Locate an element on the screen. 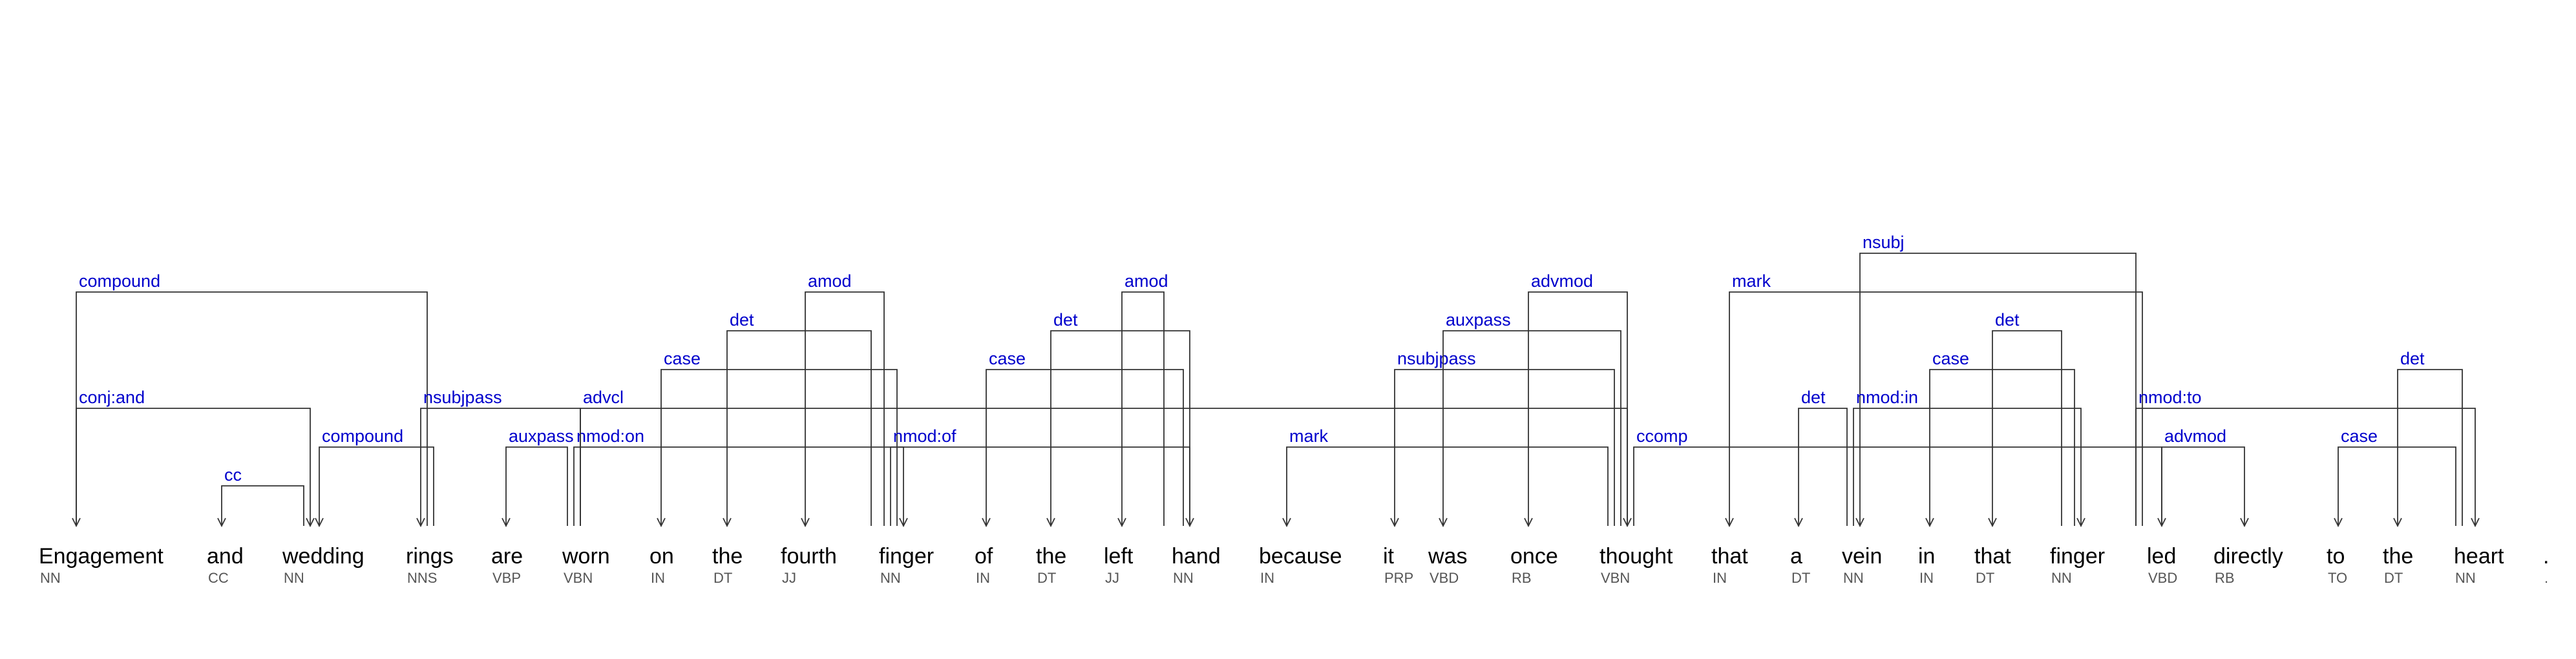 Image resolution: width=2576 pixels, height=659 pixels. token-word: finger is located at coordinates (906, 556).